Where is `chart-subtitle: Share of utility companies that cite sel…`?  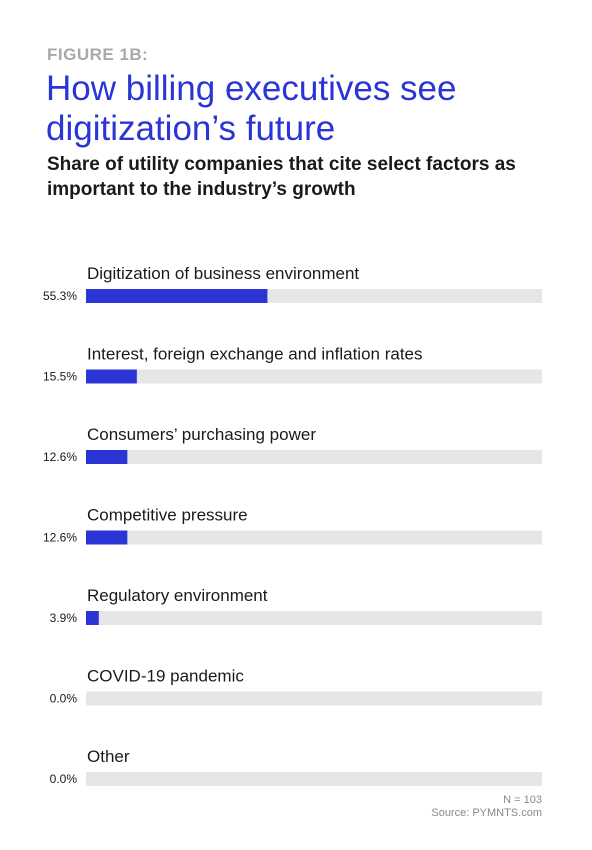
chart-subtitle: Share of utility companies that cite sel… is located at coordinates (281, 177).